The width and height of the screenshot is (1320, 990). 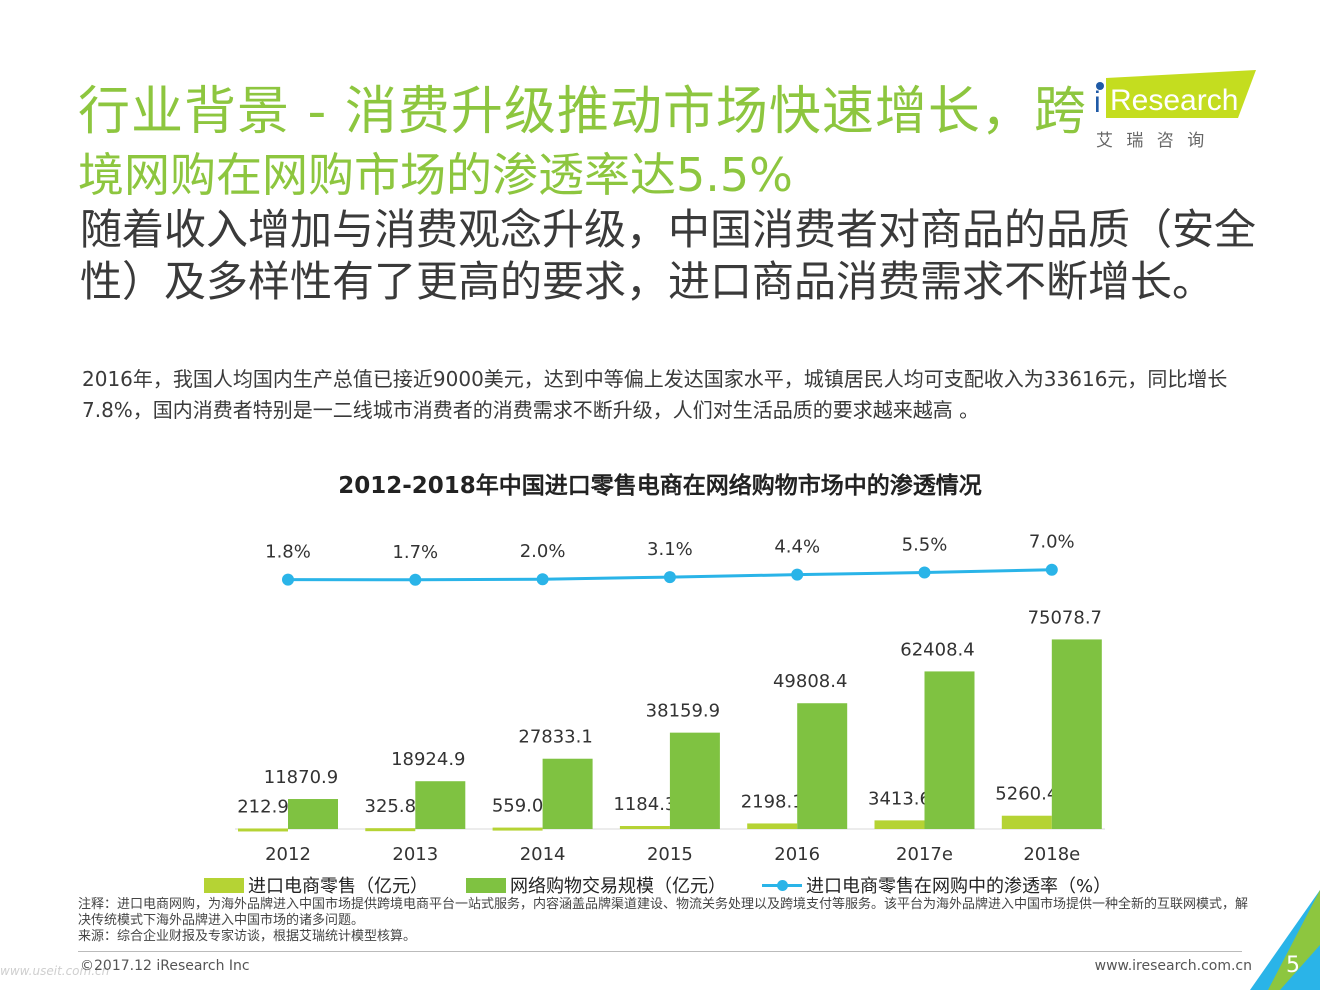 I want to click on bar-import-2014, so click(x=517, y=829).